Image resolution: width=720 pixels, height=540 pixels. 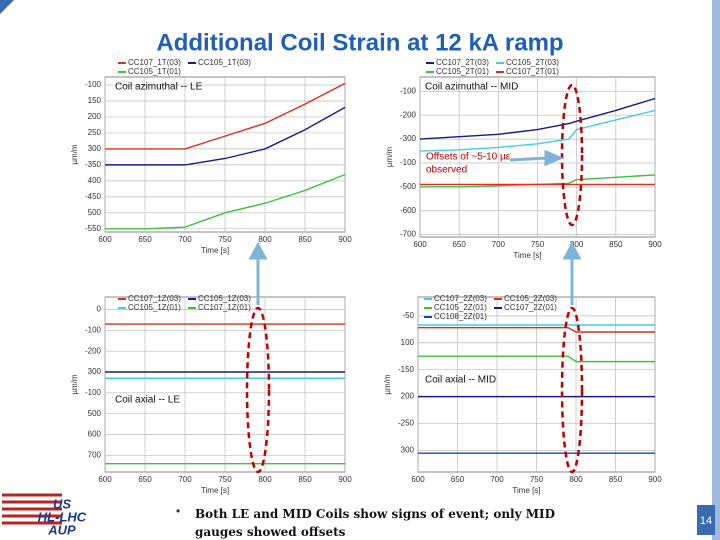 What do you see at coordinates (154, 62) in the screenshot?
I see `legend-label: CC107_1T(03)` at bounding box center [154, 62].